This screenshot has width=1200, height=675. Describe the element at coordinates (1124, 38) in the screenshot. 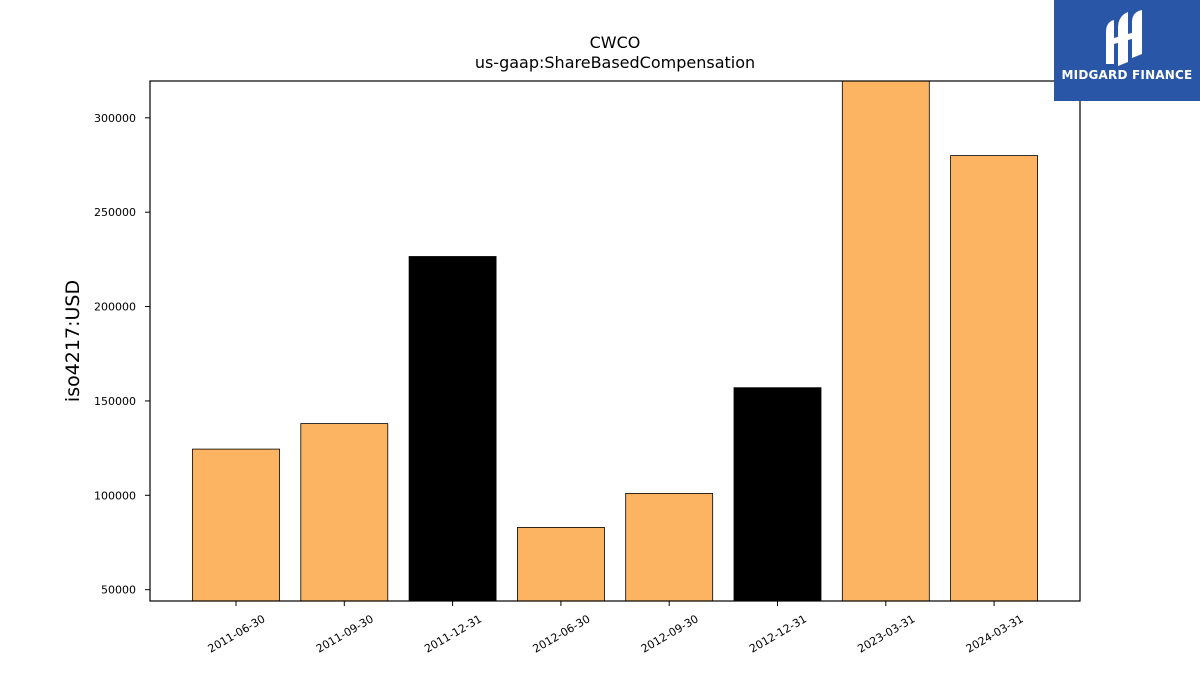

I see `midgard-m-logo-icon` at that location.